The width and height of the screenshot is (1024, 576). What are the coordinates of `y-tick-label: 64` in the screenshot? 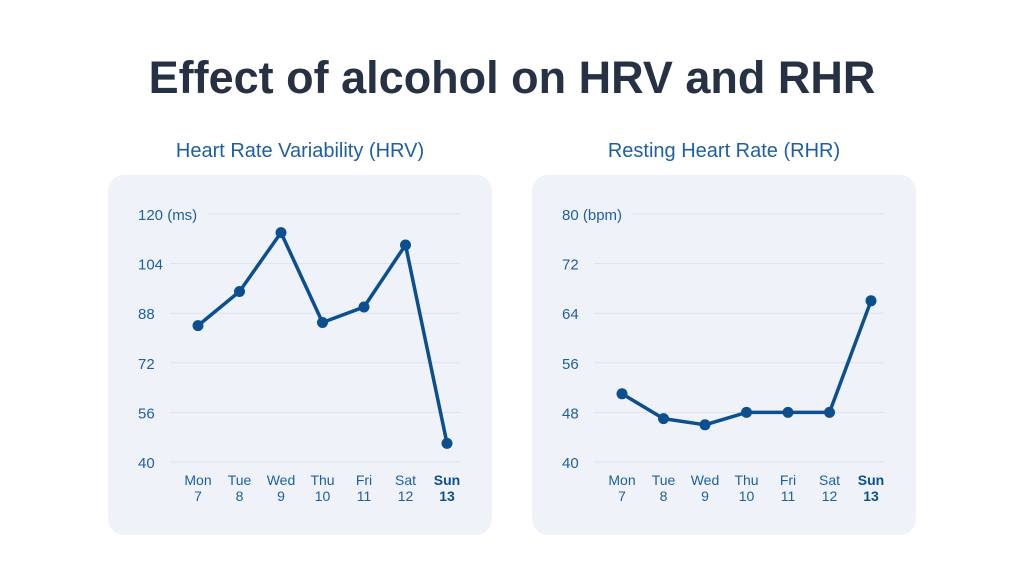 It's located at (570, 314).